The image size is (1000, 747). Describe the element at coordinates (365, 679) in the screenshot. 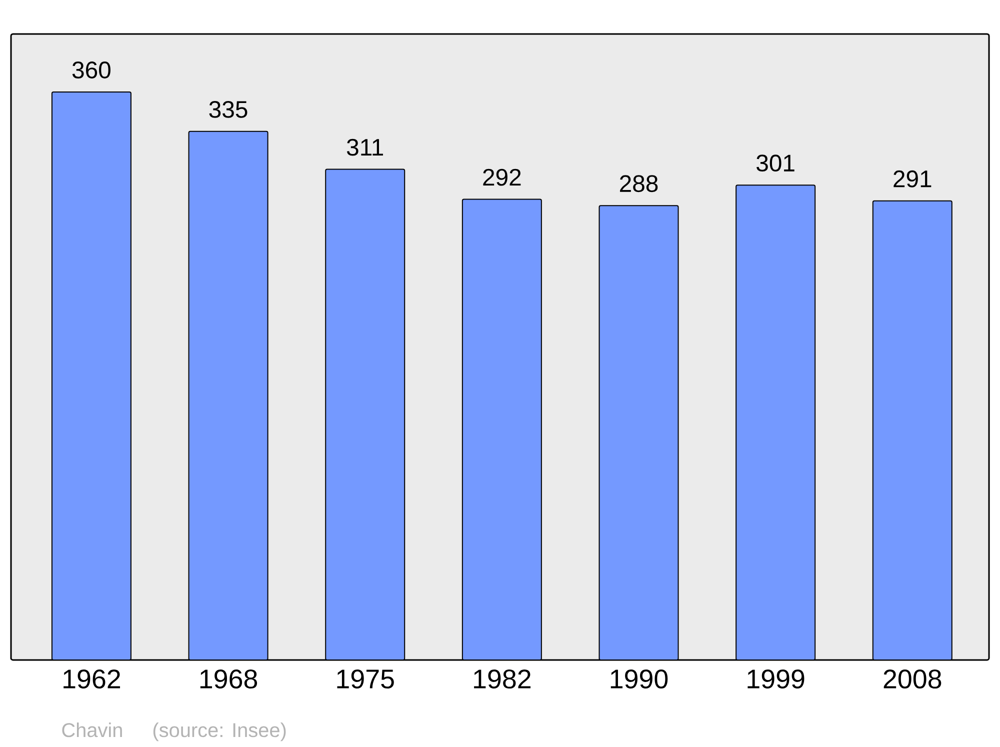

I see `x-tick-label: 1975` at that location.